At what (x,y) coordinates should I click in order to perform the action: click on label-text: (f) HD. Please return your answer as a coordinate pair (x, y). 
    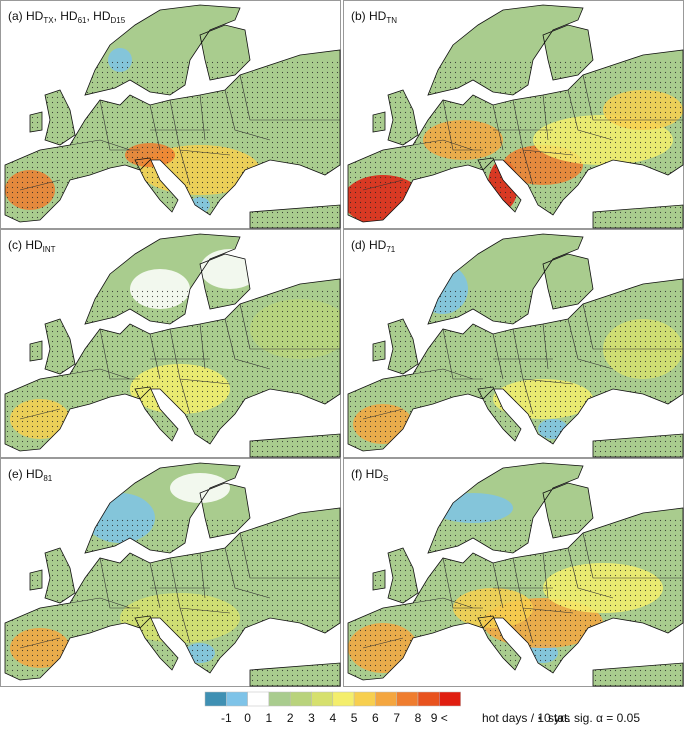
    Looking at the image, I should click on (367, 474).